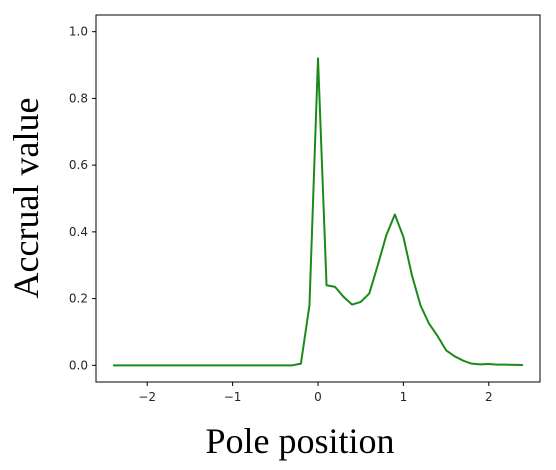  What do you see at coordinates (78, 98) in the screenshot?
I see `y-tick-label: 0.8` at bounding box center [78, 98].